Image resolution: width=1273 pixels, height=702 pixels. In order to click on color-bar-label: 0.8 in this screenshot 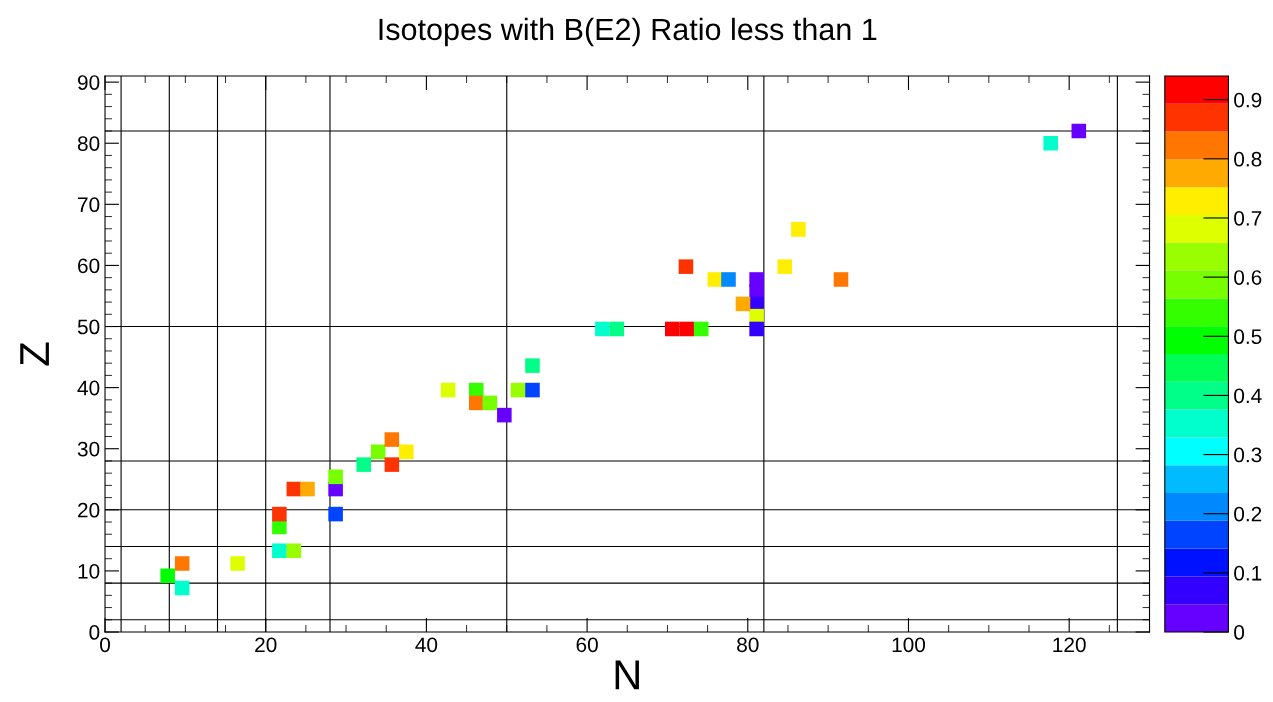, I will do `click(1248, 159)`.